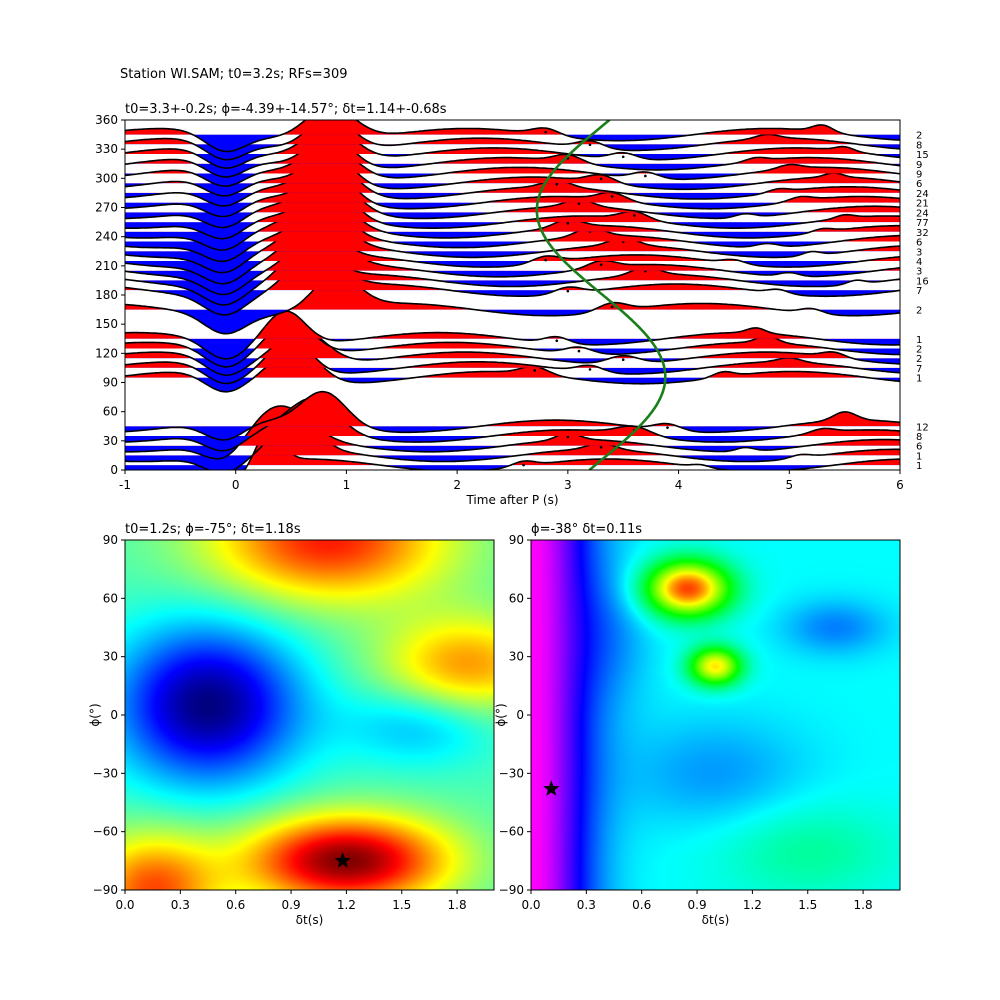  I want to click on heatmap-x-label: δt(s), so click(310, 920).